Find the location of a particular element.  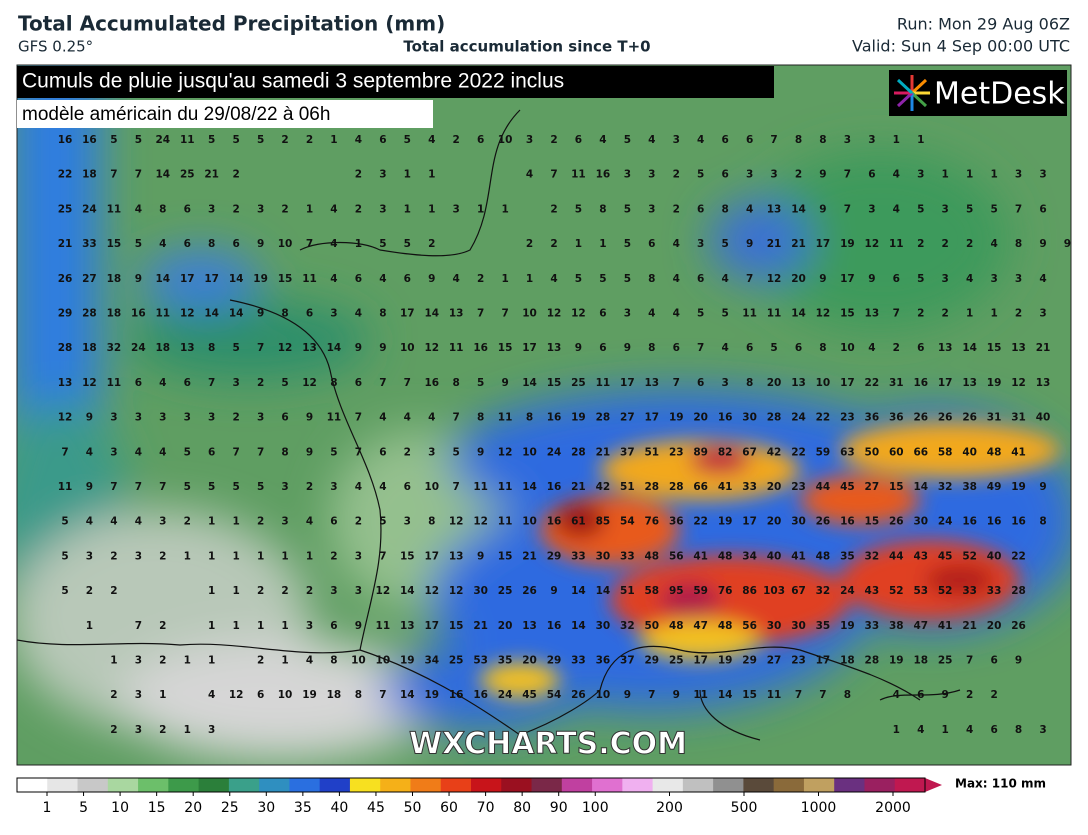

colorbar-tick-label: 45 is located at coordinates (376, 808).